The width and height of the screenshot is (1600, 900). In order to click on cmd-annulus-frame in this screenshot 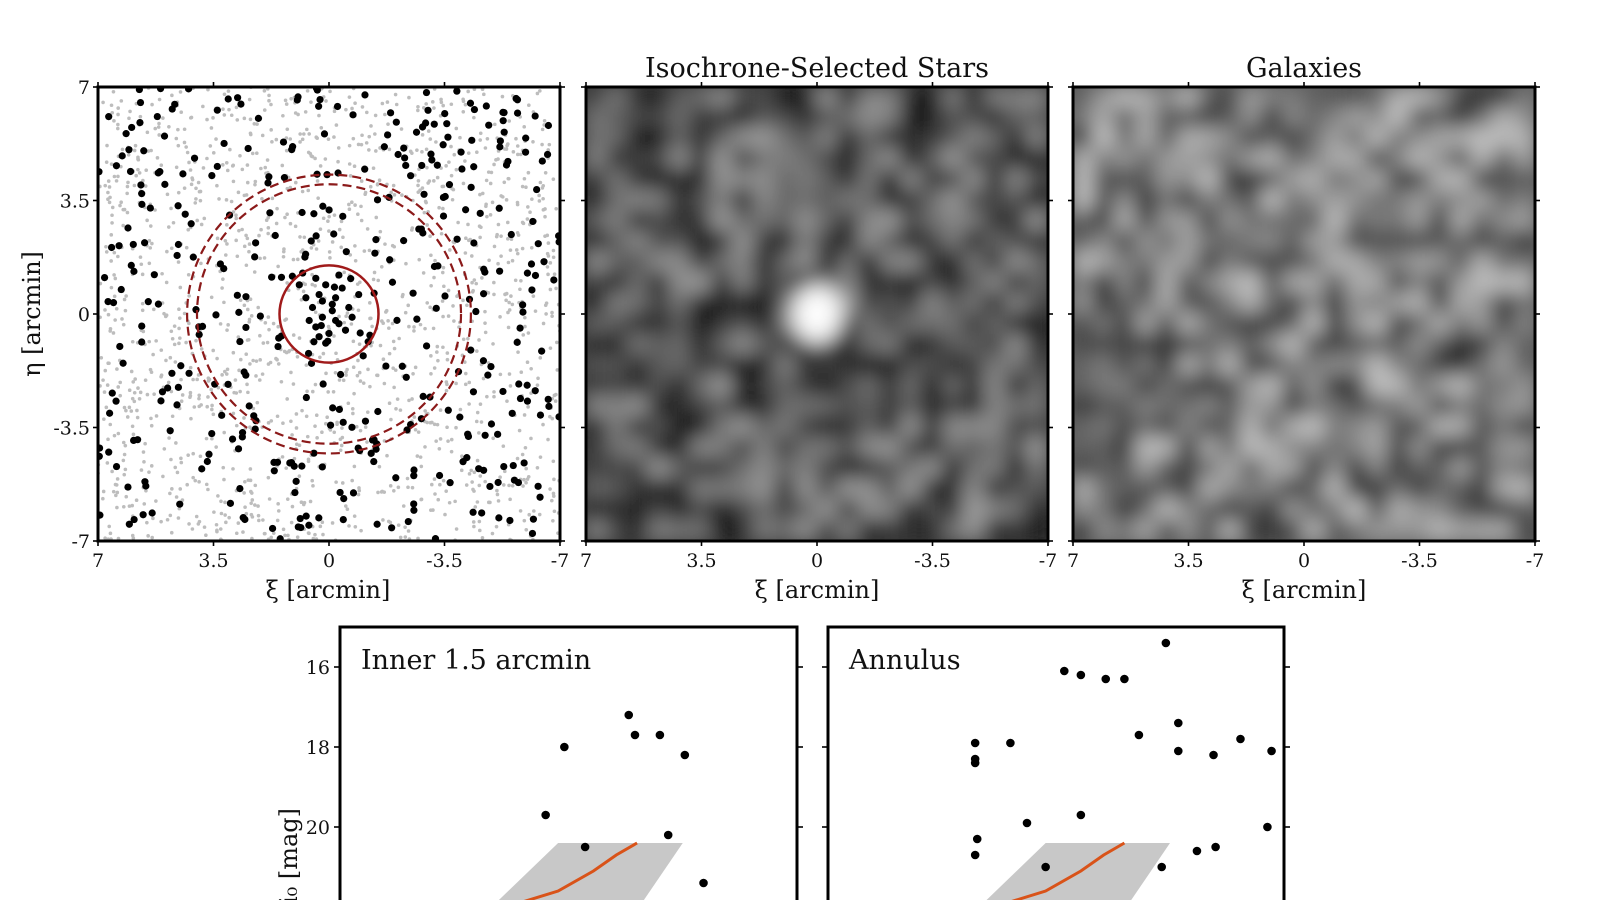, I will do `click(1056, 762)`.